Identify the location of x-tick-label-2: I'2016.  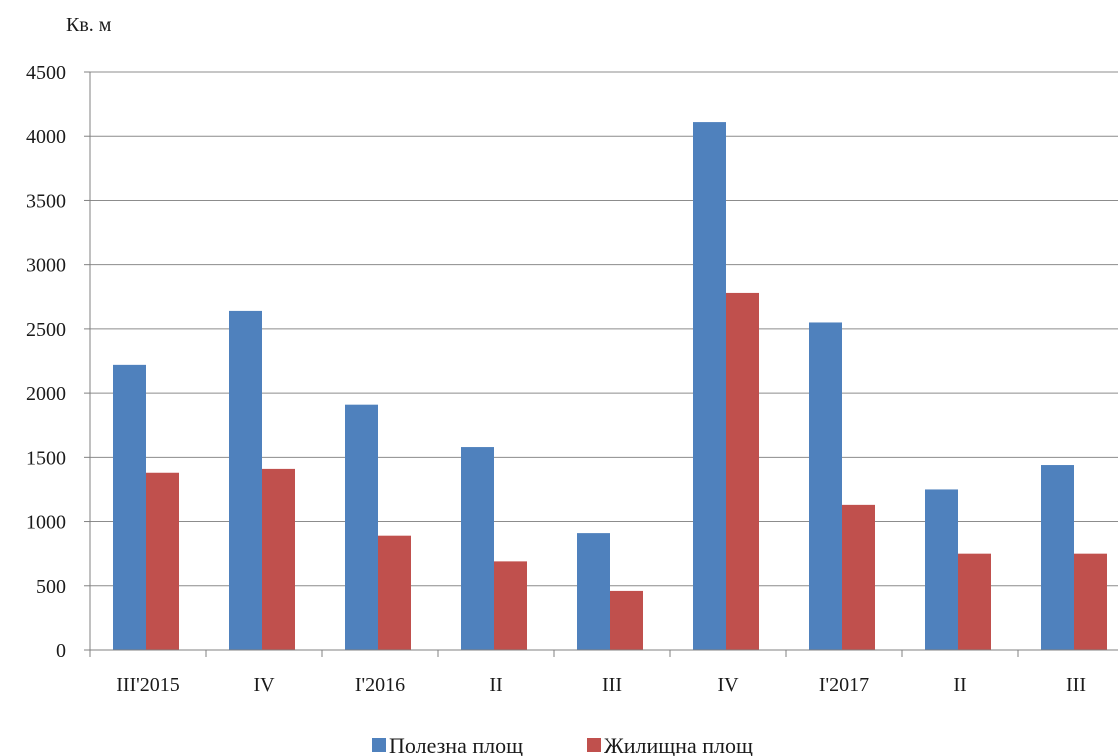
(380, 685).